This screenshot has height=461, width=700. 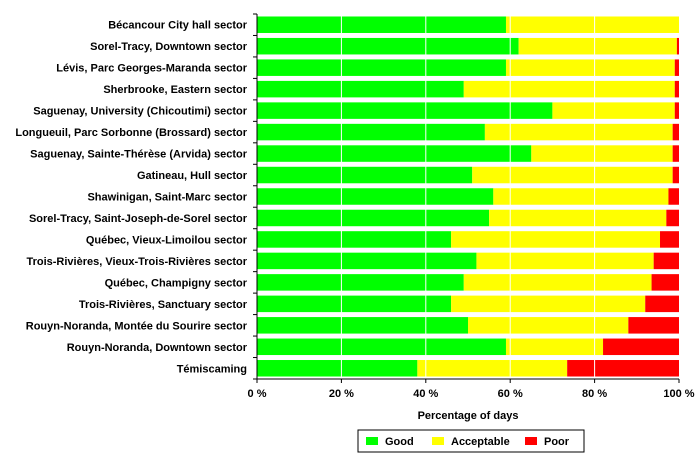 What do you see at coordinates (169, 47) in the screenshot?
I see `category-label: Sorel-Tracy, Downtown sector` at bounding box center [169, 47].